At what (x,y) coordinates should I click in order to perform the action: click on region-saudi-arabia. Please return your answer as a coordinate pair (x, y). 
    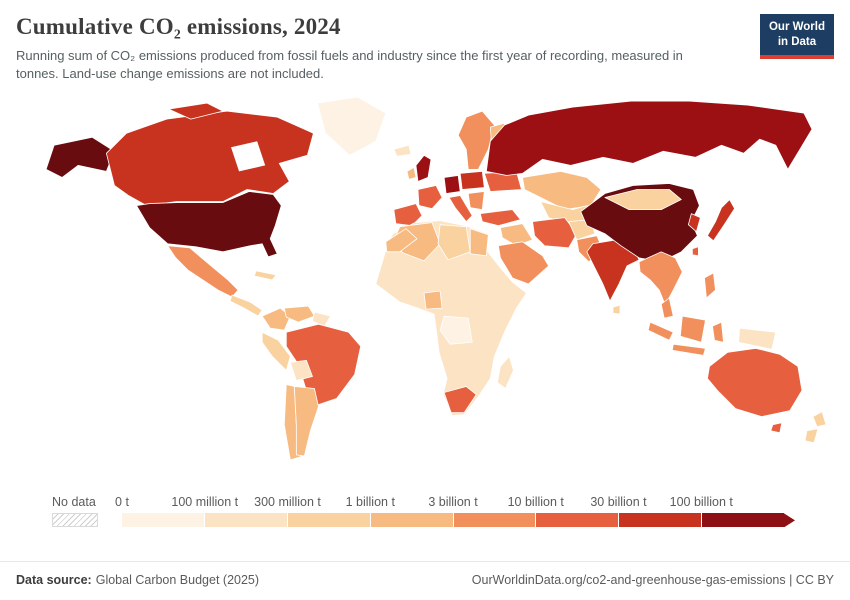
    Looking at the image, I should click on (523, 263).